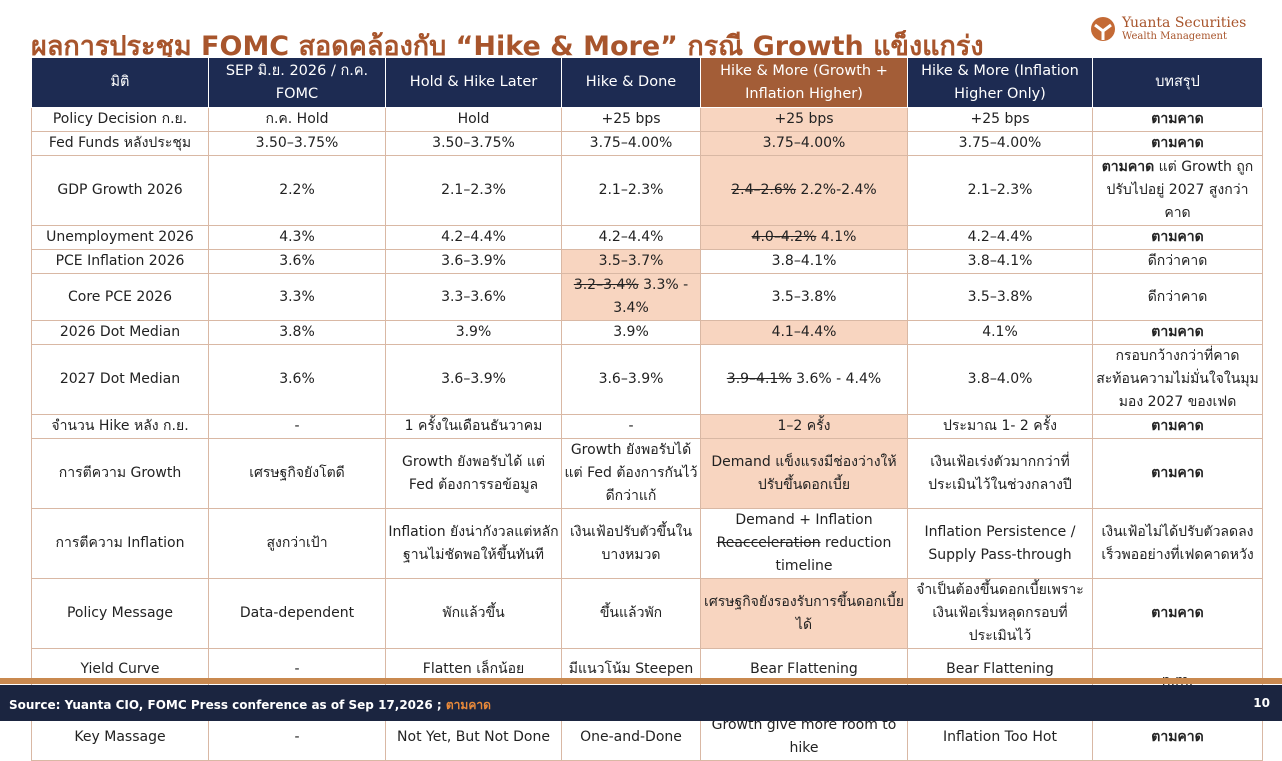  Describe the element at coordinates (838, 190) in the screenshot. I see `cell-text: 2.2%-2.4%` at that location.